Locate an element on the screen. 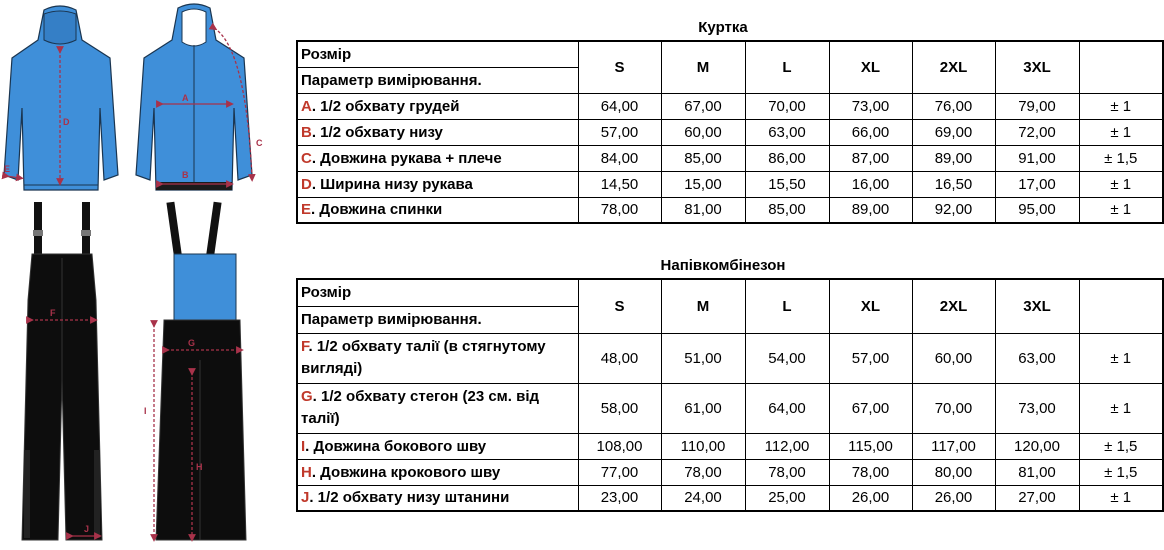 This screenshot has height=550, width=1164. jacket-table-title: Куртка is located at coordinates (723, 27).